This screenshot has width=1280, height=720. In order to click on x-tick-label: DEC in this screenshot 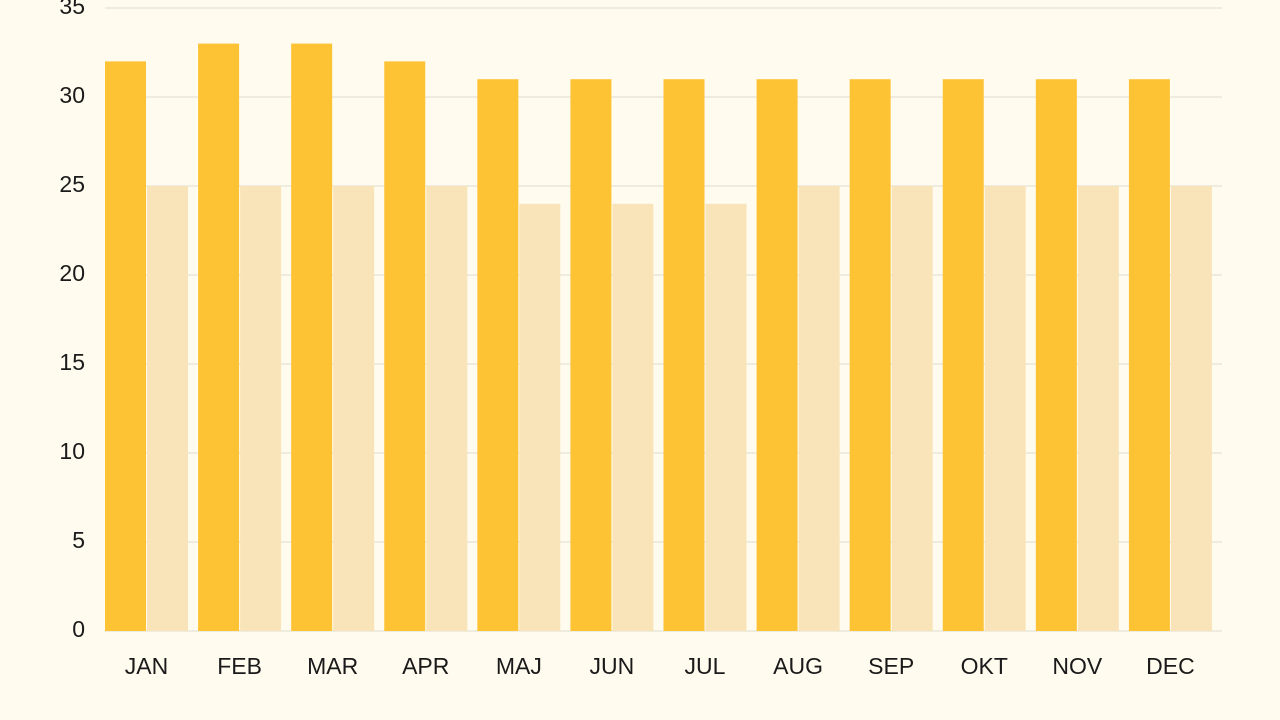, I will do `click(1170, 666)`.